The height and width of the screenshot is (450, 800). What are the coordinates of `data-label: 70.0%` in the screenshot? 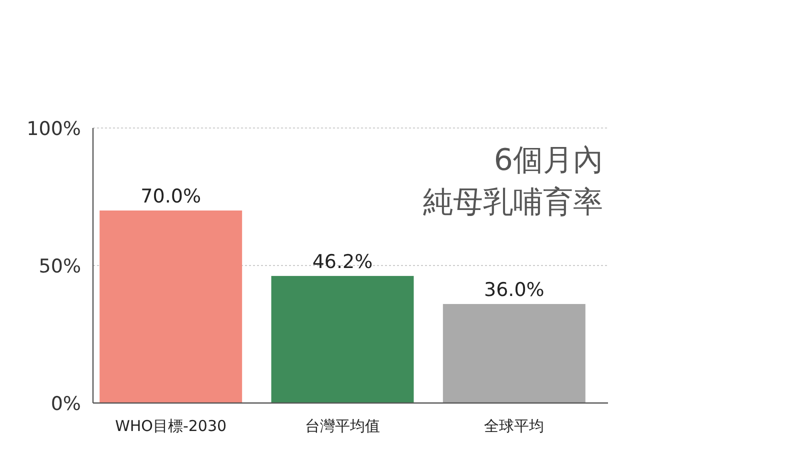 It's located at (171, 197).